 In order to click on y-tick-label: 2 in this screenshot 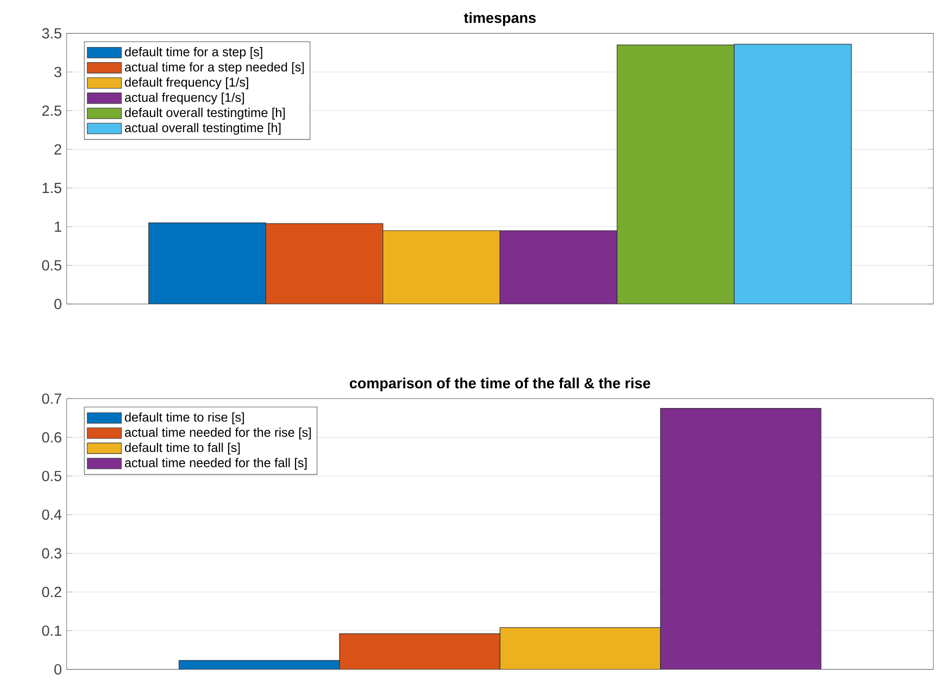, I will do `click(58, 149)`.